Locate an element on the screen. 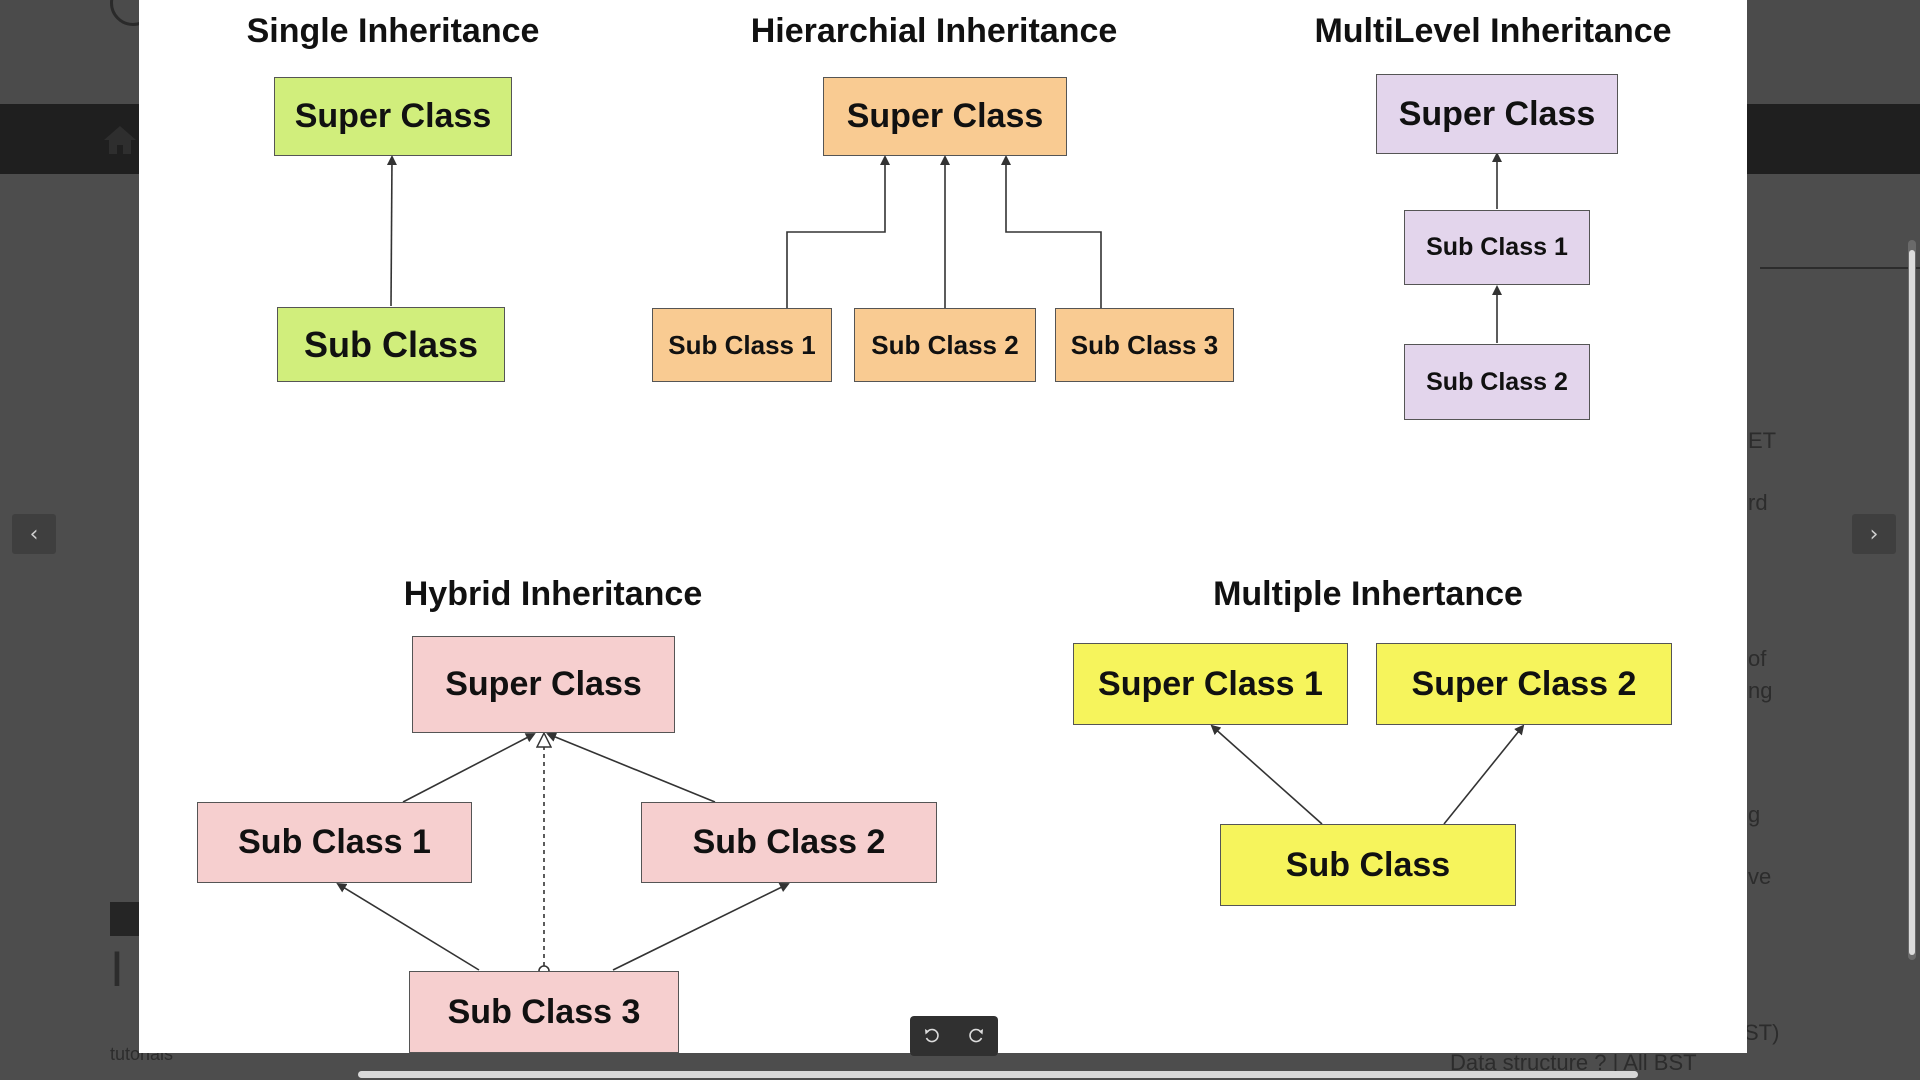  single-edge is located at coordinates (391, 231).